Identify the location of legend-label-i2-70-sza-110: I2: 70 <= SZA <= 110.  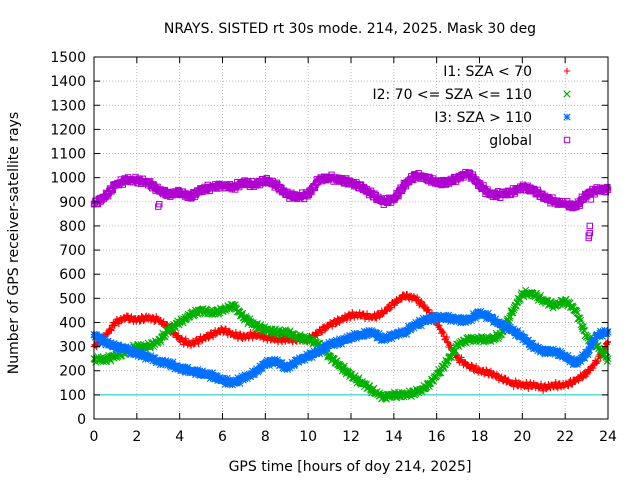
(452, 95).